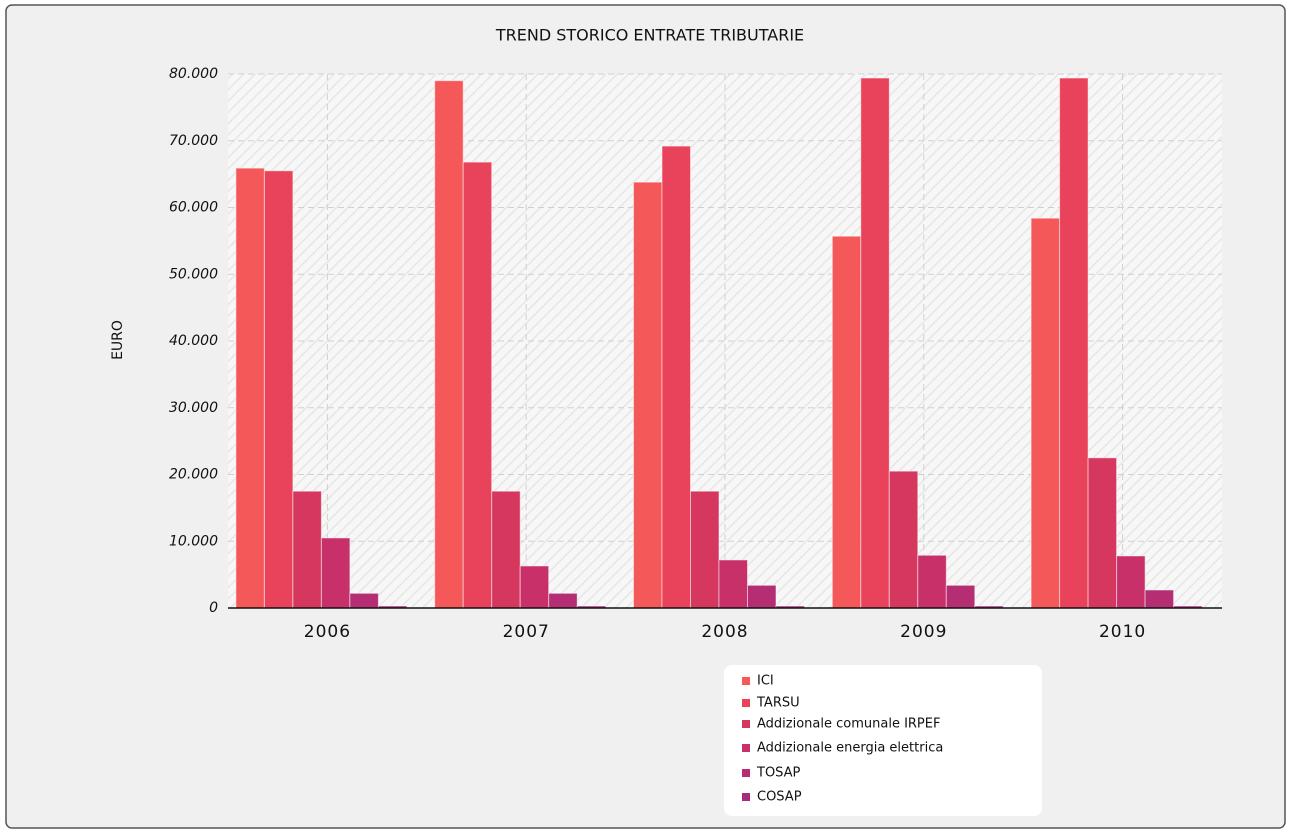 The height and width of the screenshot is (833, 1291). Describe the element at coordinates (193, 74) in the screenshot. I see `y-tick-label: 80.000` at that location.